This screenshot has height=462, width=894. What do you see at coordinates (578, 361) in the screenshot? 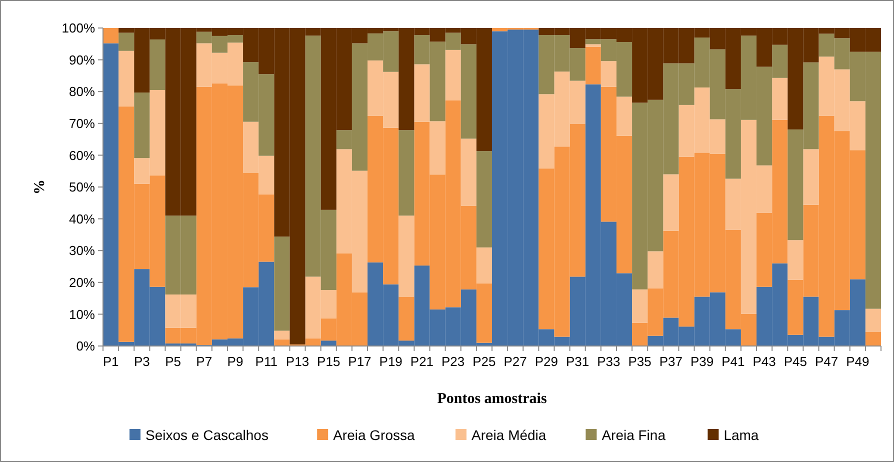
I see `x-tick-label: P31` at bounding box center [578, 361].